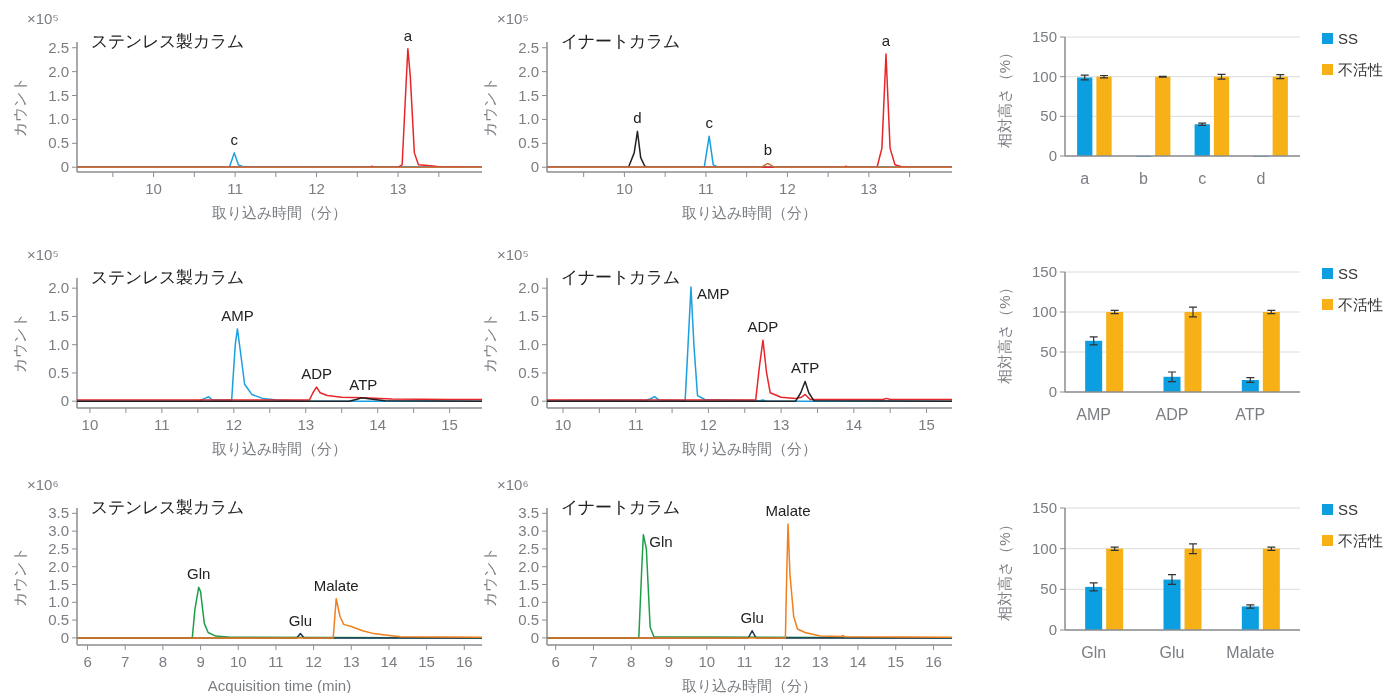 The height and width of the screenshot is (693, 1394). Describe the element at coordinates (1144, 178) in the screenshot. I see `x-tick-label: b` at that location.